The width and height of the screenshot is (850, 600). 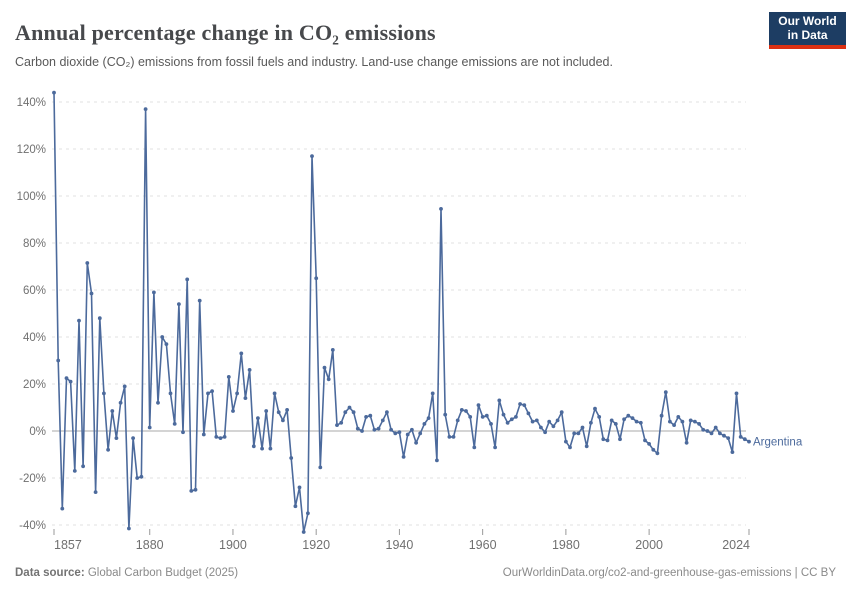 What do you see at coordinates (778, 443) in the screenshot?
I see `series-label-argentina: Argentina` at bounding box center [778, 443].